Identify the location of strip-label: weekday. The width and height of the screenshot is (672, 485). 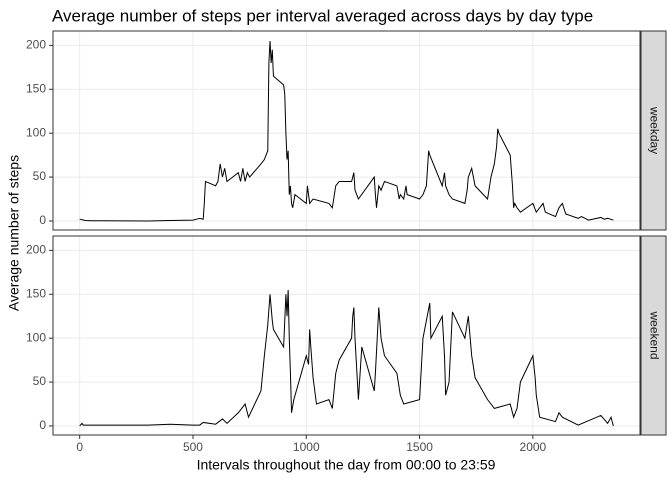
(654, 130).